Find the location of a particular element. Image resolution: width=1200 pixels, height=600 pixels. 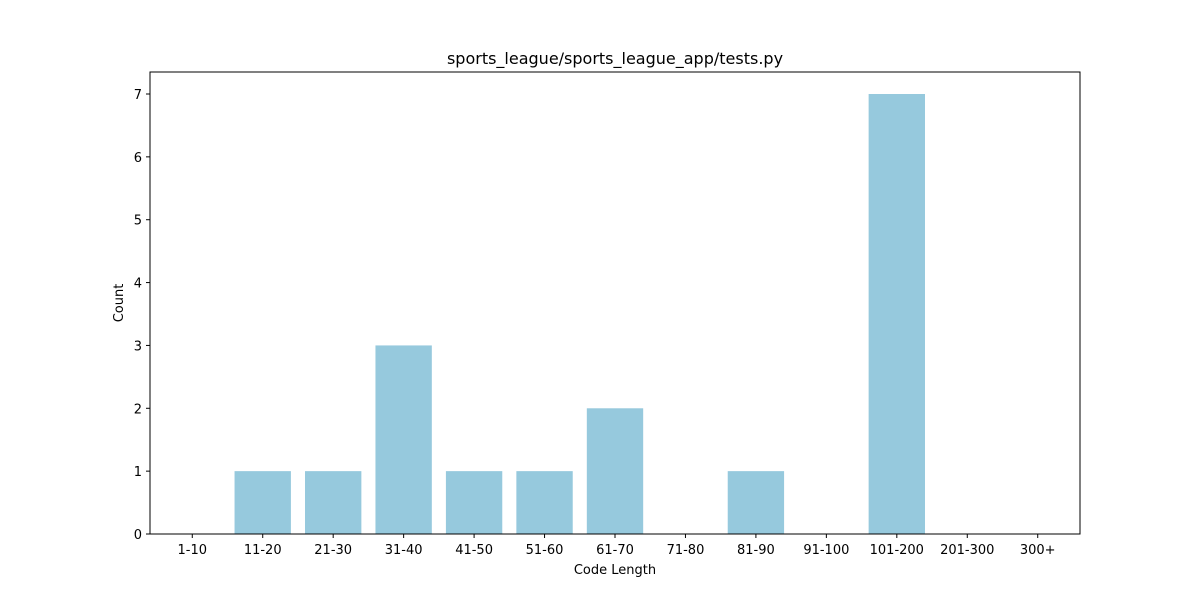

x-tick-label: 101-200 is located at coordinates (897, 550).